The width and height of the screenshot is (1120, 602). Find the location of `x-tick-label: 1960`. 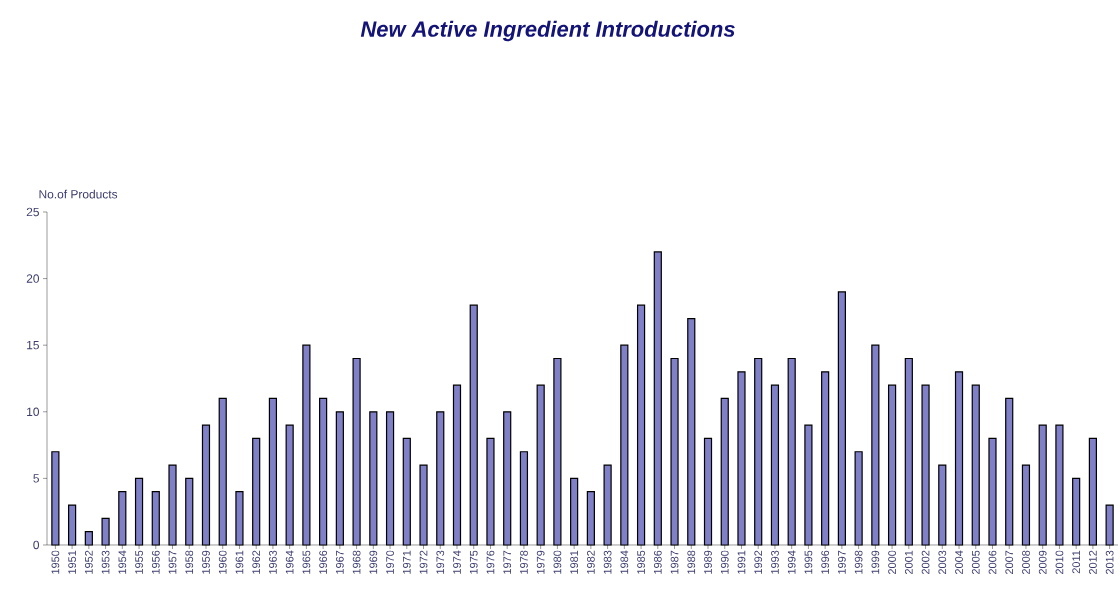

x-tick-label: 1960 is located at coordinates (222, 562).